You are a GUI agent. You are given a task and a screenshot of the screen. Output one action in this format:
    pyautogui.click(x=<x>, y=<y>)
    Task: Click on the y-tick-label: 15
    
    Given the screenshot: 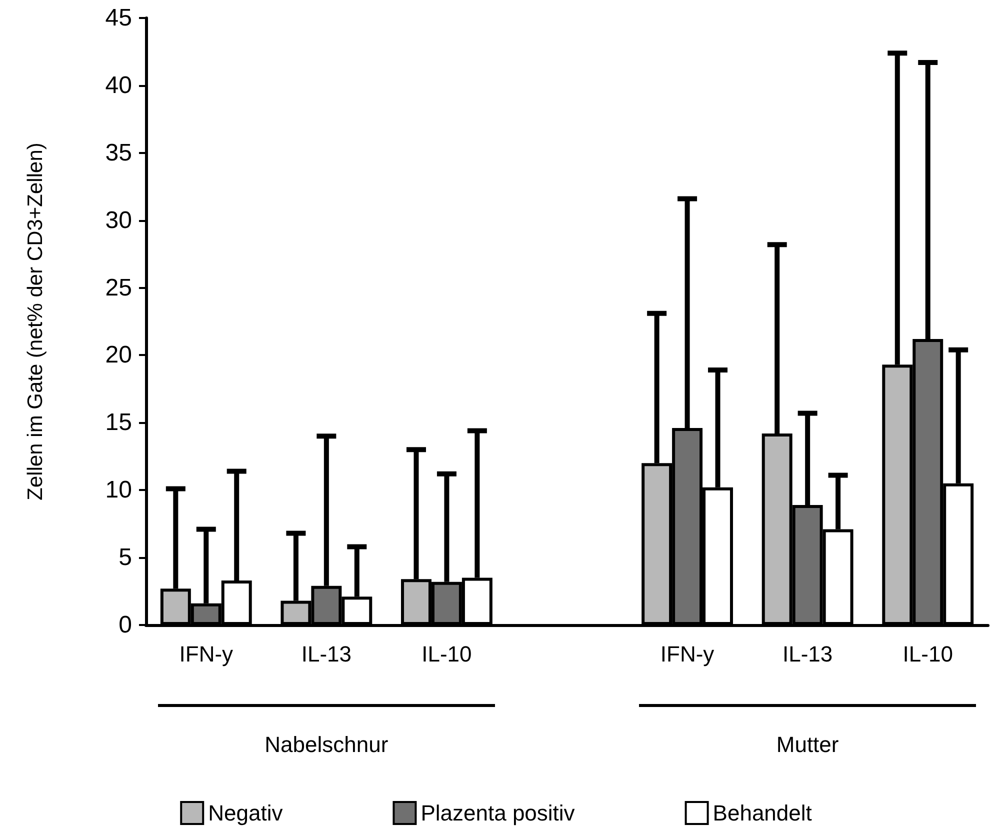 What is the action you would take?
    pyautogui.click(x=118, y=422)
    